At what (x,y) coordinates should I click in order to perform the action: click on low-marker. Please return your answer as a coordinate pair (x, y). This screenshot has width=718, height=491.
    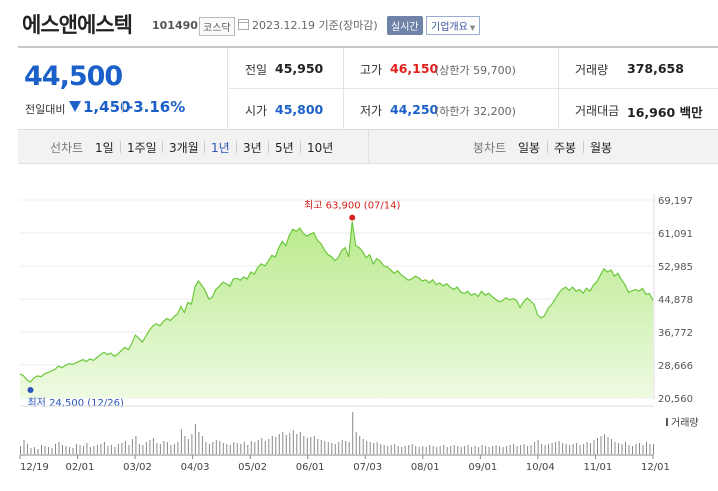
    Looking at the image, I should click on (30, 389).